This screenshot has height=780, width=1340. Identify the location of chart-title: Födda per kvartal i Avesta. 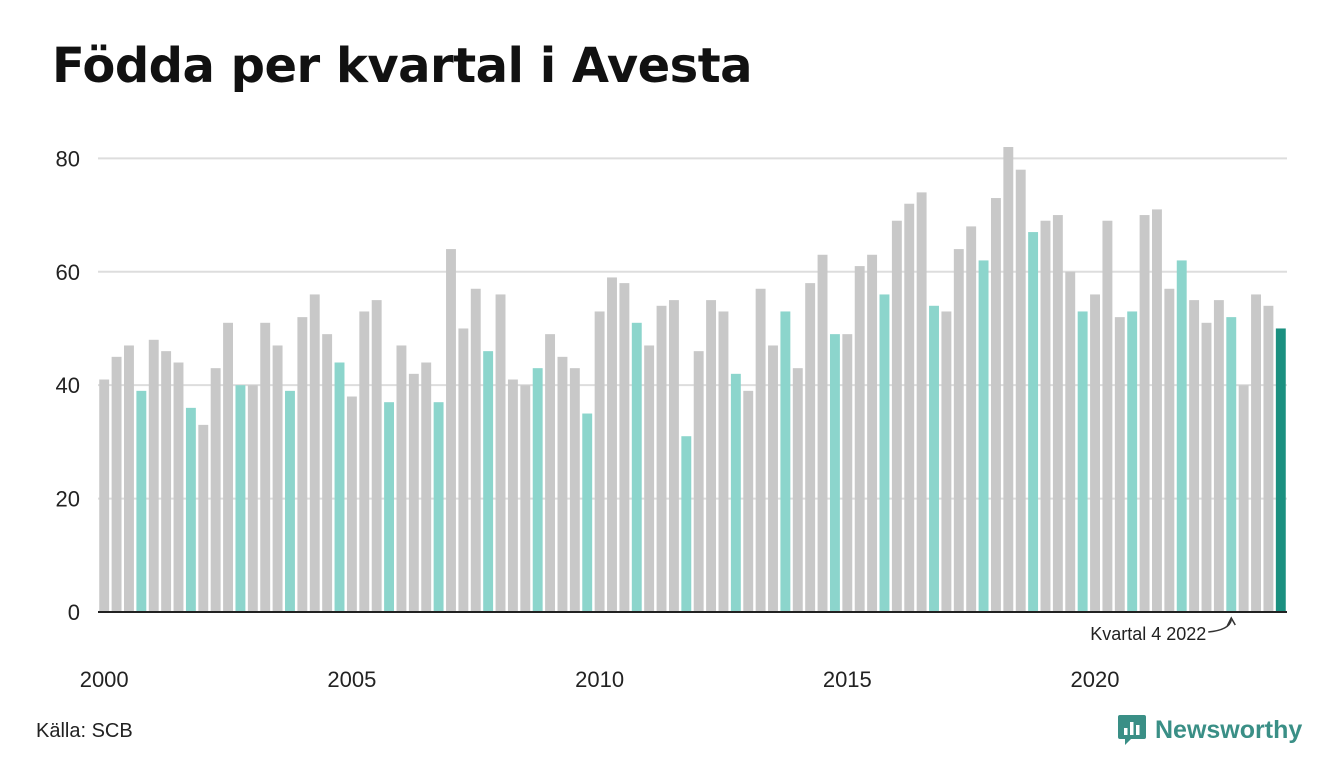
(402, 66).